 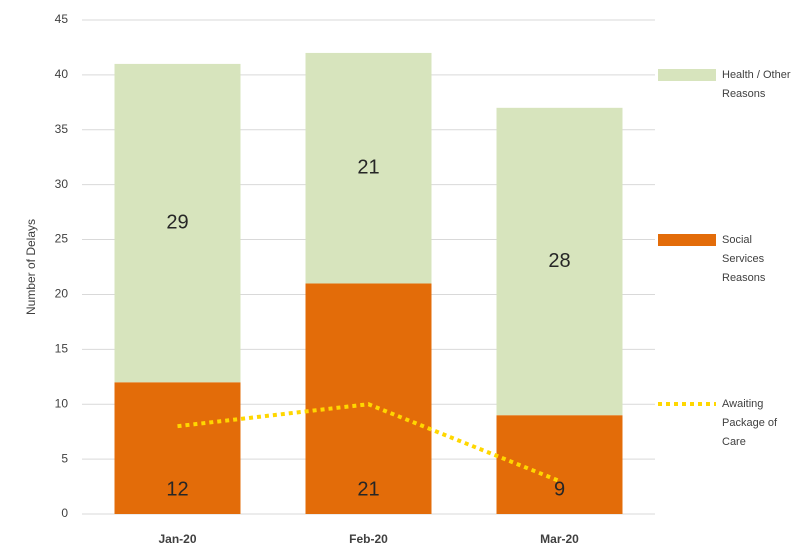 I want to click on data-label: 28, so click(x=559, y=261).